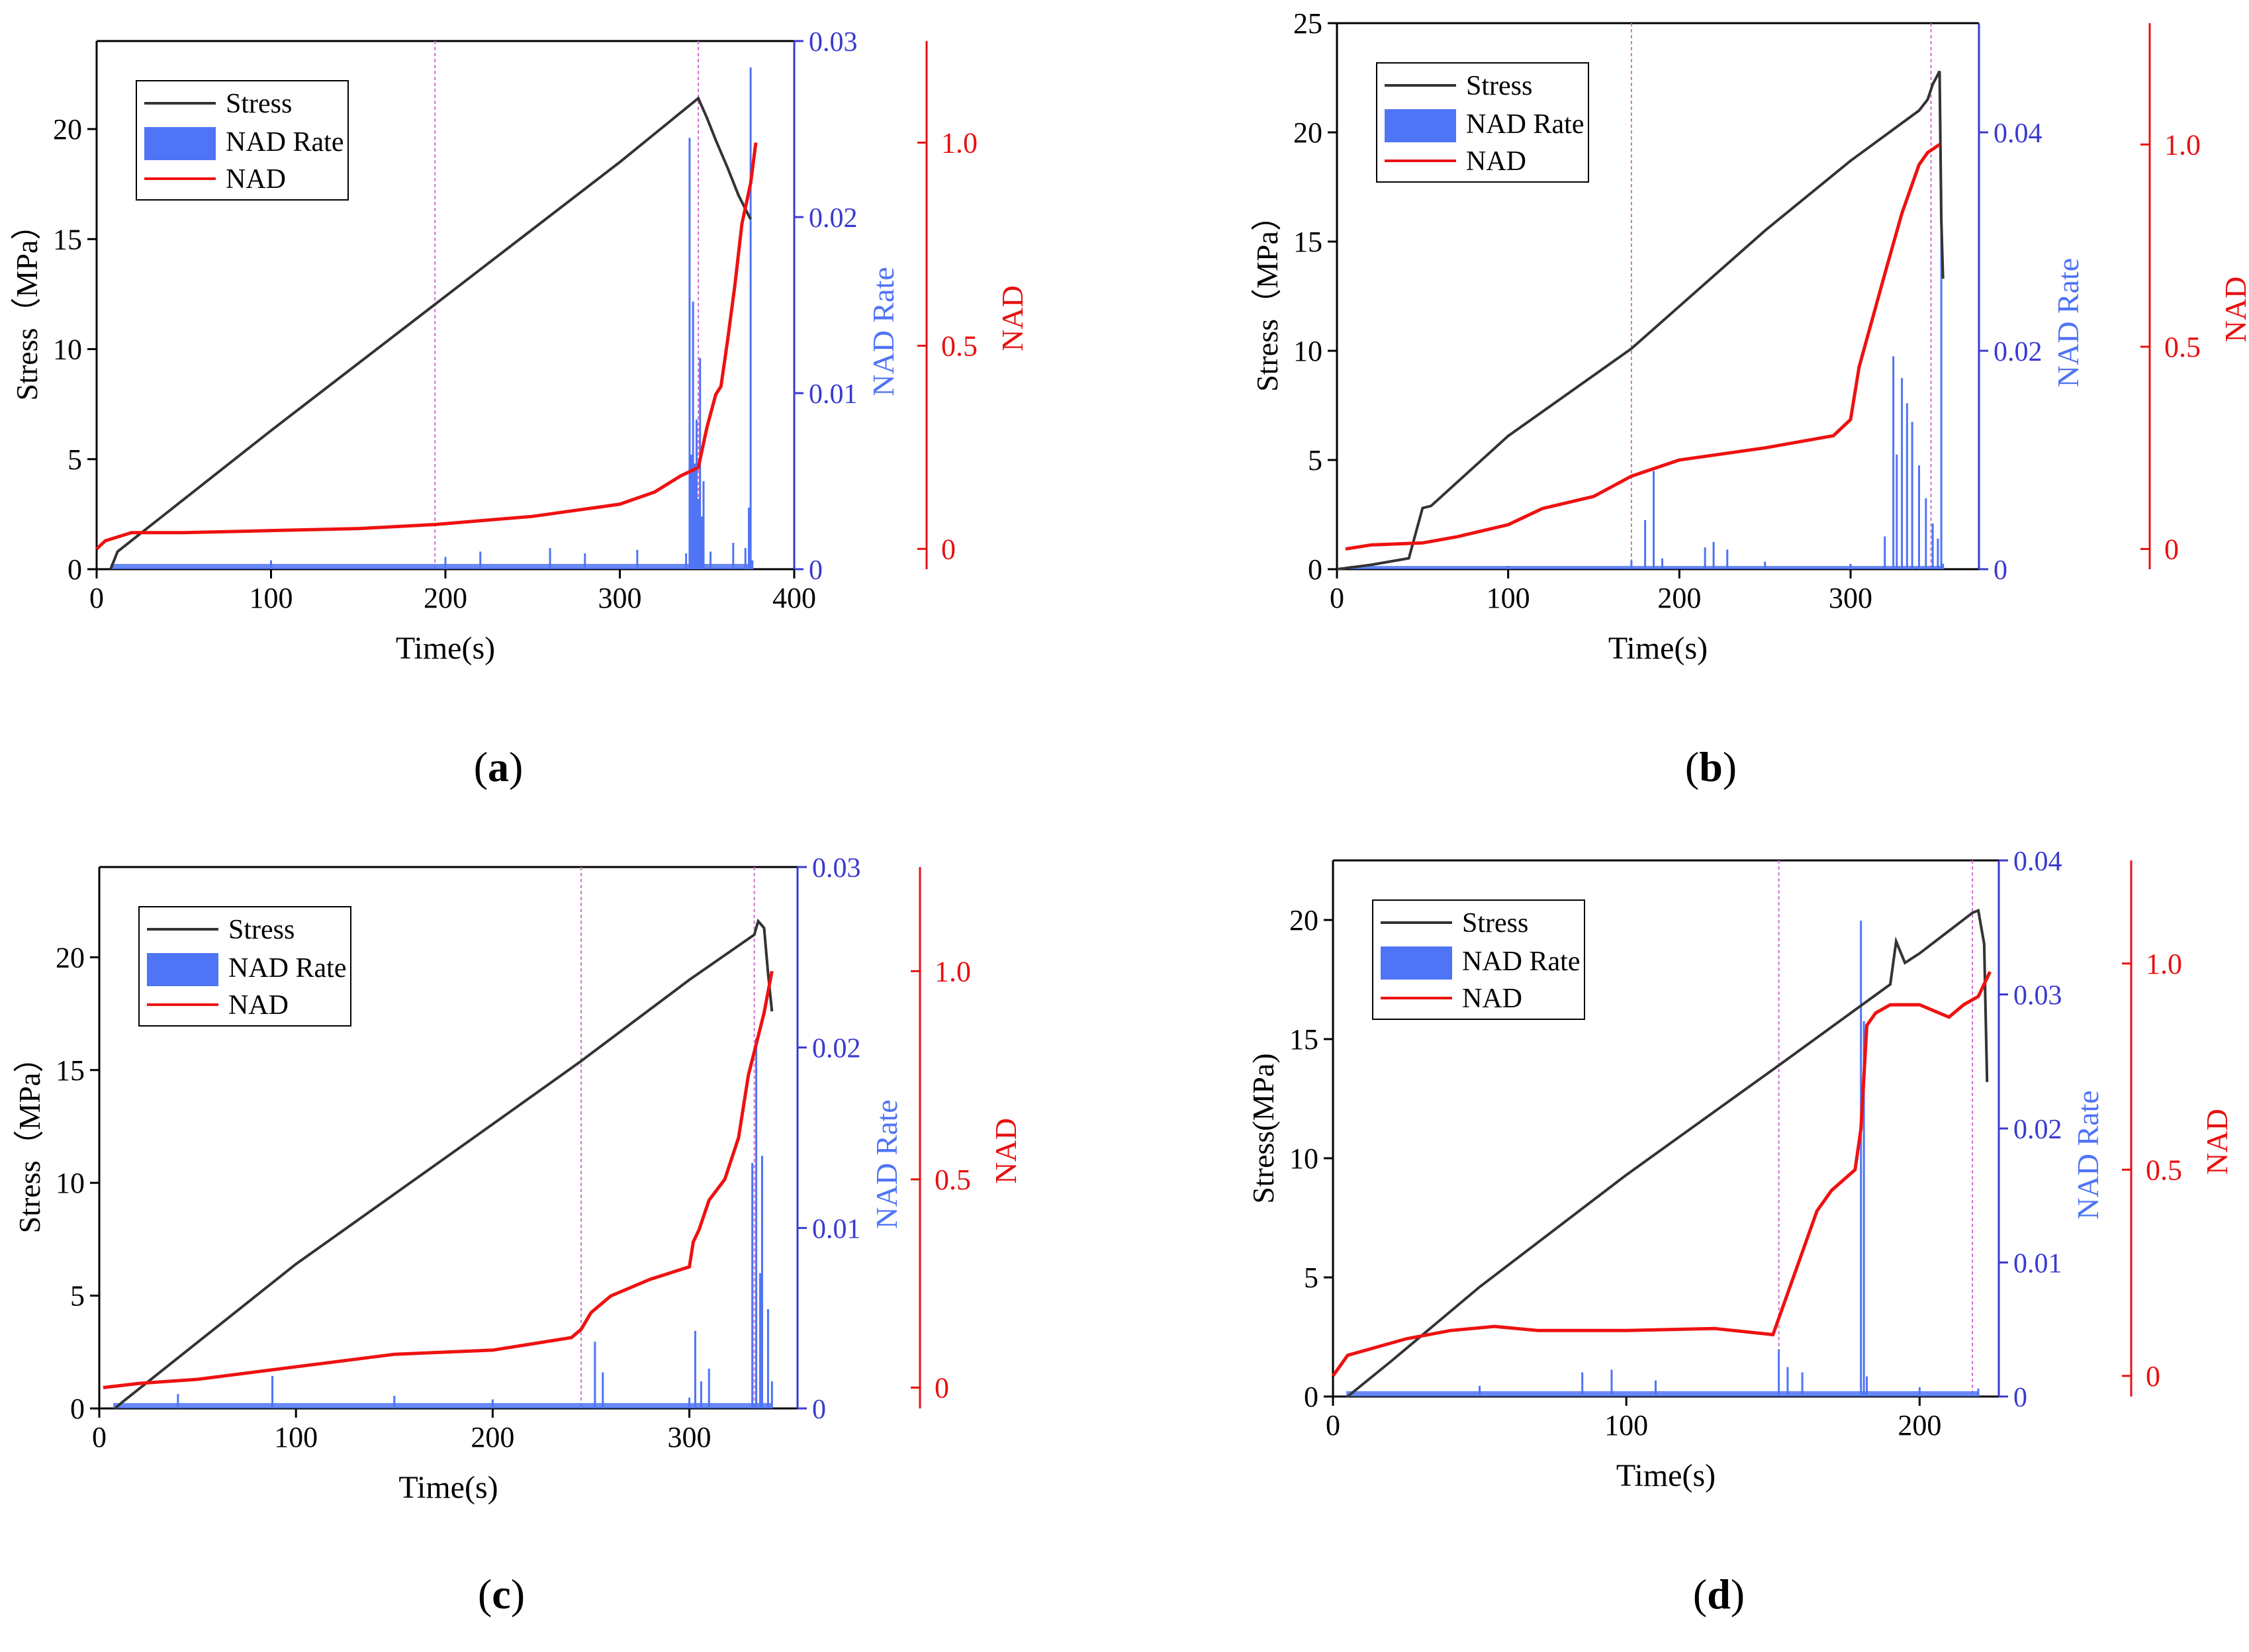 Image resolution: width=2249 pixels, height=1652 pixels. What do you see at coordinates (1263, 1128) in the screenshot?
I see `y-axis-label: Stress(MPa)` at bounding box center [1263, 1128].